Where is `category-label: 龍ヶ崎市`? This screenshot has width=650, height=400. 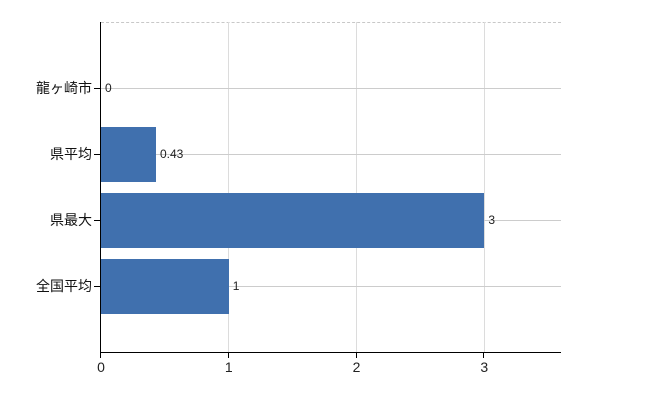
category-label: 龍ヶ崎市 is located at coordinates (64, 88).